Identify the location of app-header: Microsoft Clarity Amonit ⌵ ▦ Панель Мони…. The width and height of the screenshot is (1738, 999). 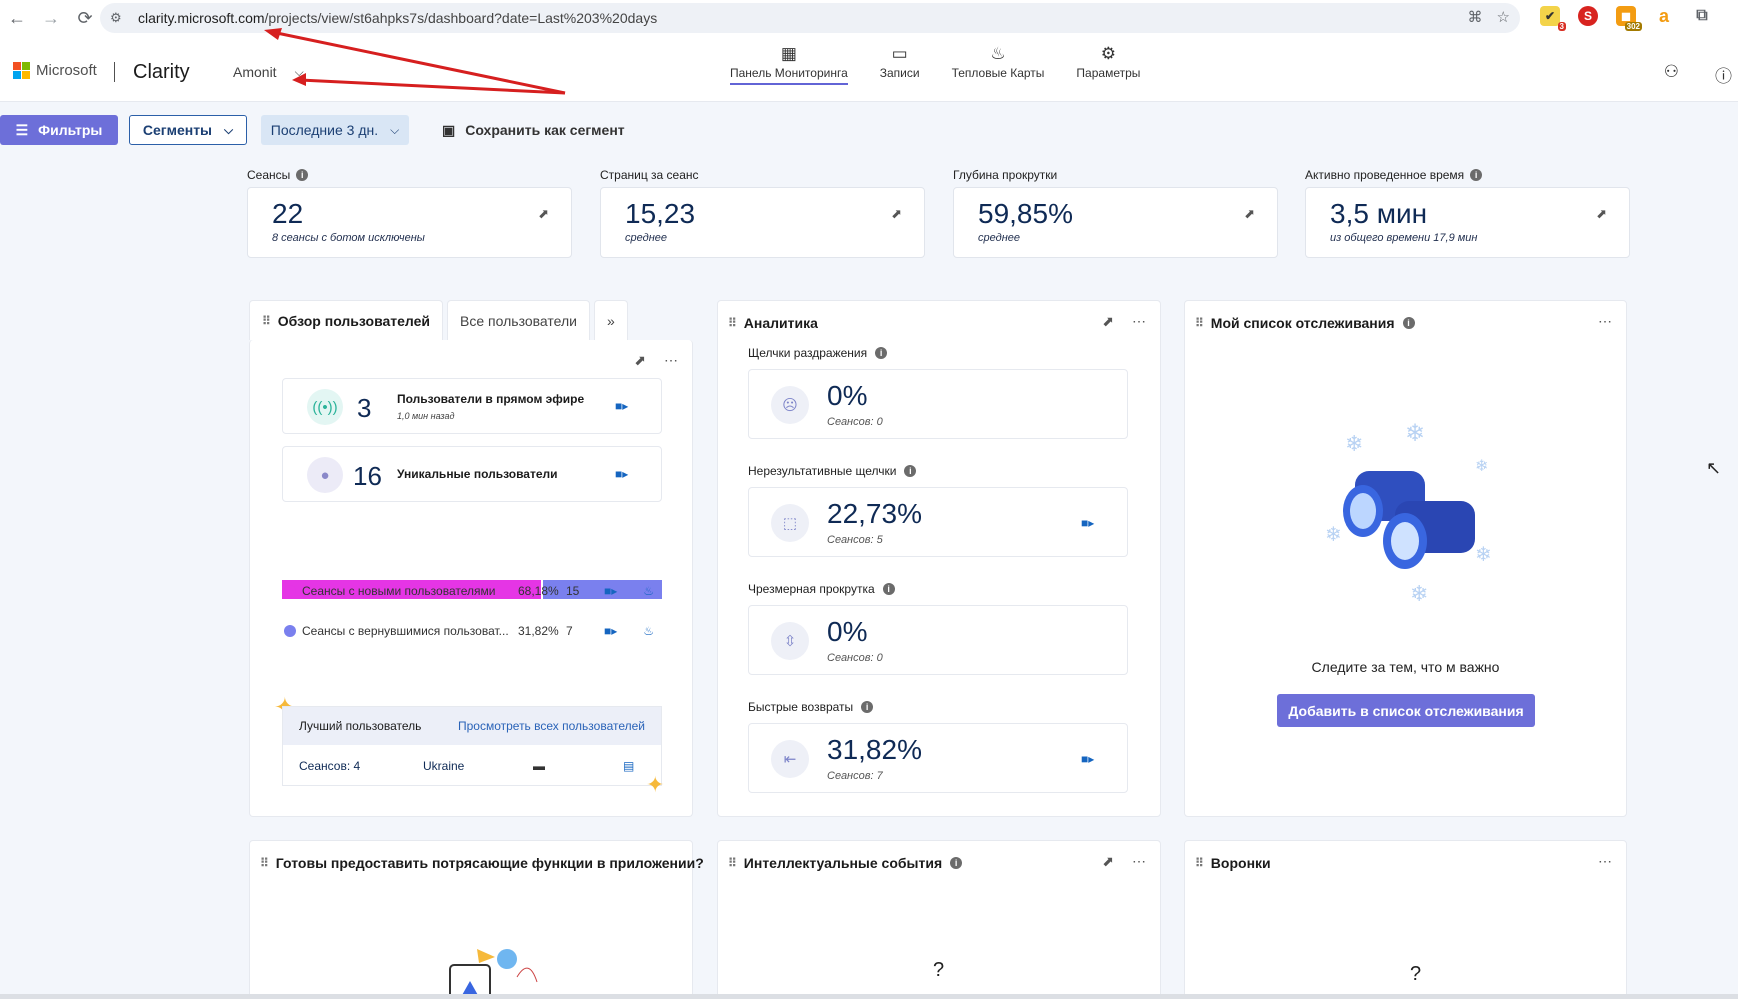
(869, 69).